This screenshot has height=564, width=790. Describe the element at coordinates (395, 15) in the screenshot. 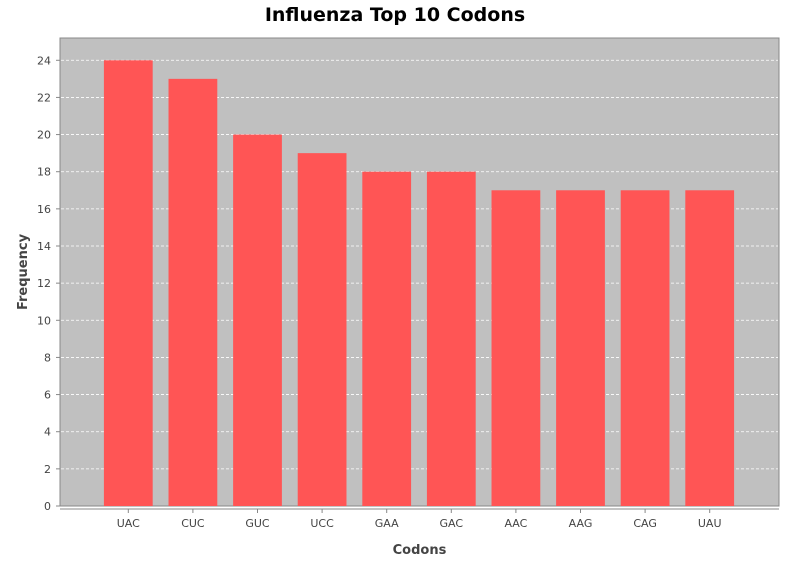

I see `chart-title: Influenza Top 10 Codons` at that location.